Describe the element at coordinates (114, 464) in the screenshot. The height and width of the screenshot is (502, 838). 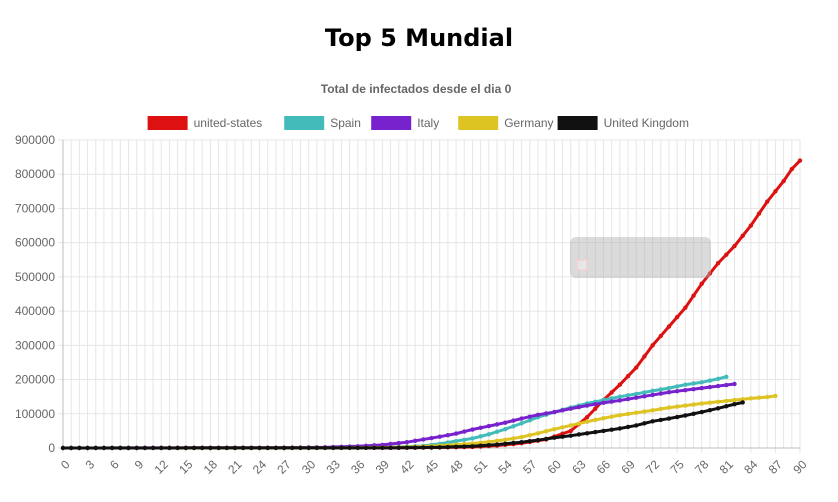
I see `x-tick-label: 6` at that location.